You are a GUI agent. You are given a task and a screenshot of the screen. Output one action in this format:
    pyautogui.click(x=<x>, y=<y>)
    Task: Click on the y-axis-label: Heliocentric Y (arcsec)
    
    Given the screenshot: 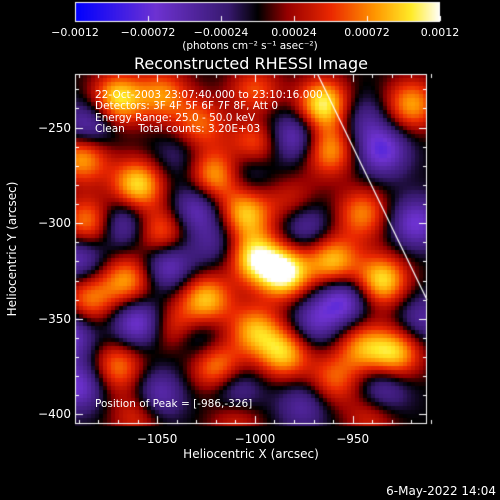 What is the action you would take?
    pyautogui.click(x=12, y=249)
    